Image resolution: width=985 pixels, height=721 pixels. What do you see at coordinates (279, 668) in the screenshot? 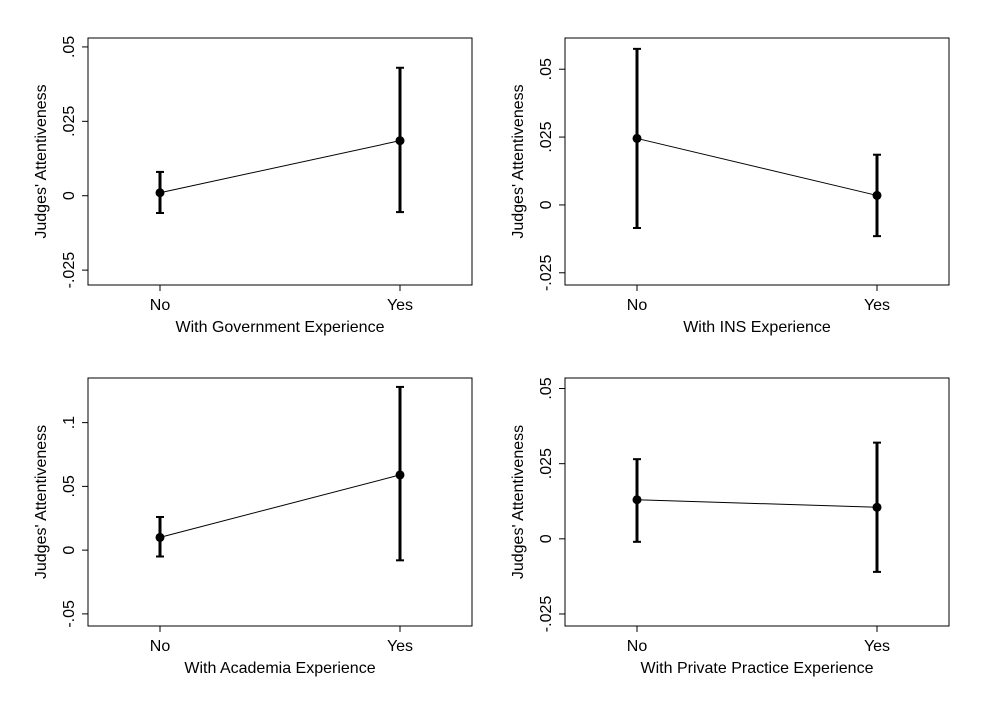
I see `x-axis-title: With Academia Experience` at bounding box center [279, 668].